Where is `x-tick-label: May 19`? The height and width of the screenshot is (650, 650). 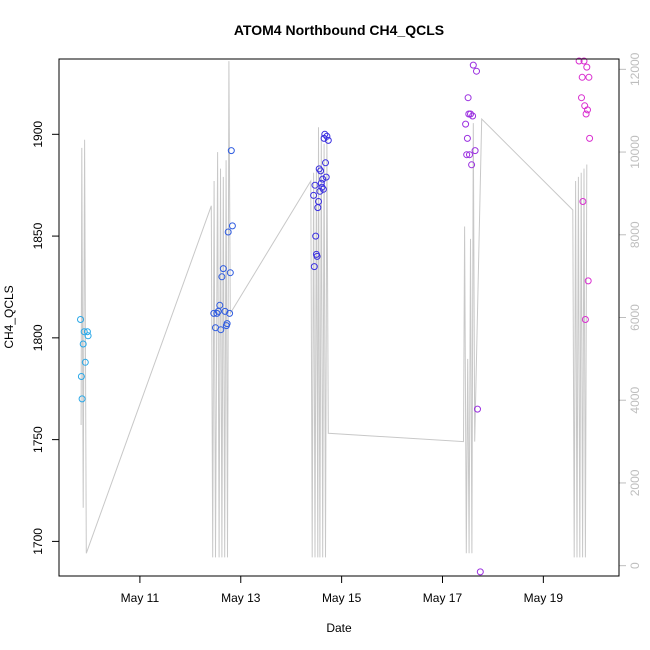 x-tick-label: May 19 is located at coordinates (544, 598).